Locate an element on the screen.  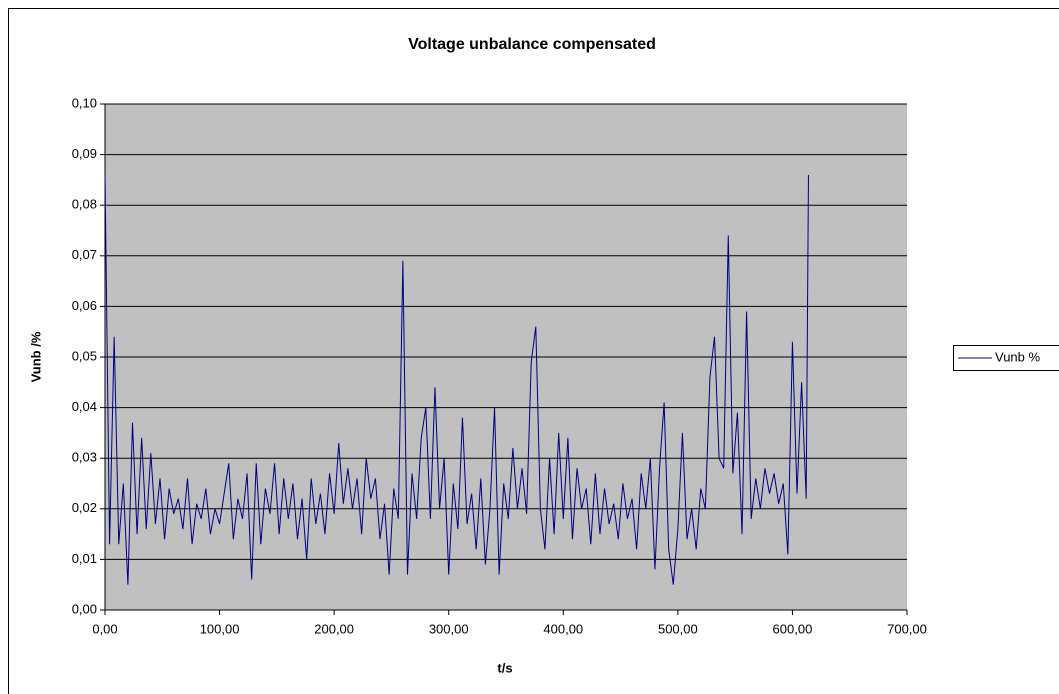
y-tick-label: 0,05 is located at coordinates (84, 355).